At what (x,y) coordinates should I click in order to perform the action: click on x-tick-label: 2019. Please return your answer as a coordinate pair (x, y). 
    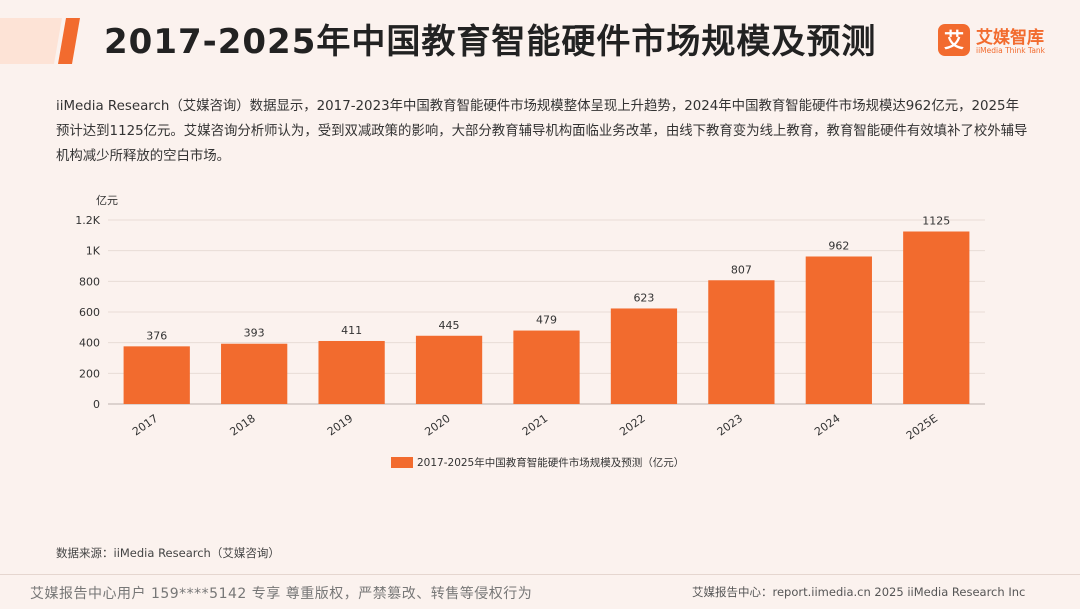
    Looking at the image, I should click on (340, 425).